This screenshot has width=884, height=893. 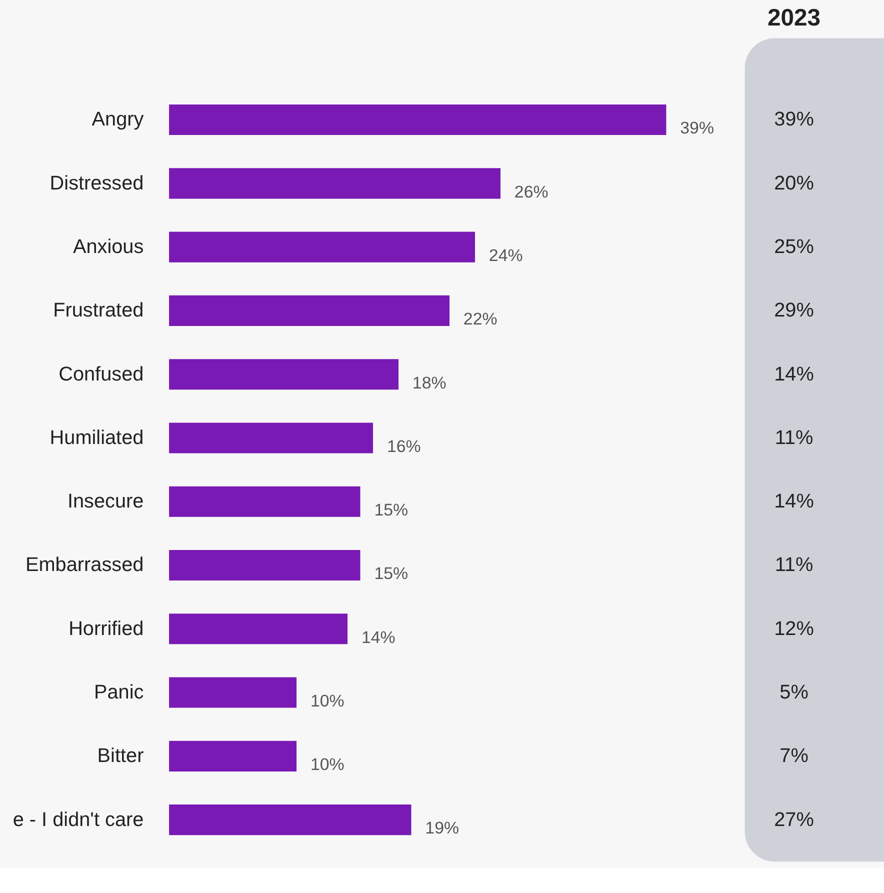 What do you see at coordinates (119, 693) in the screenshot?
I see `y-tick-label: Panic` at bounding box center [119, 693].